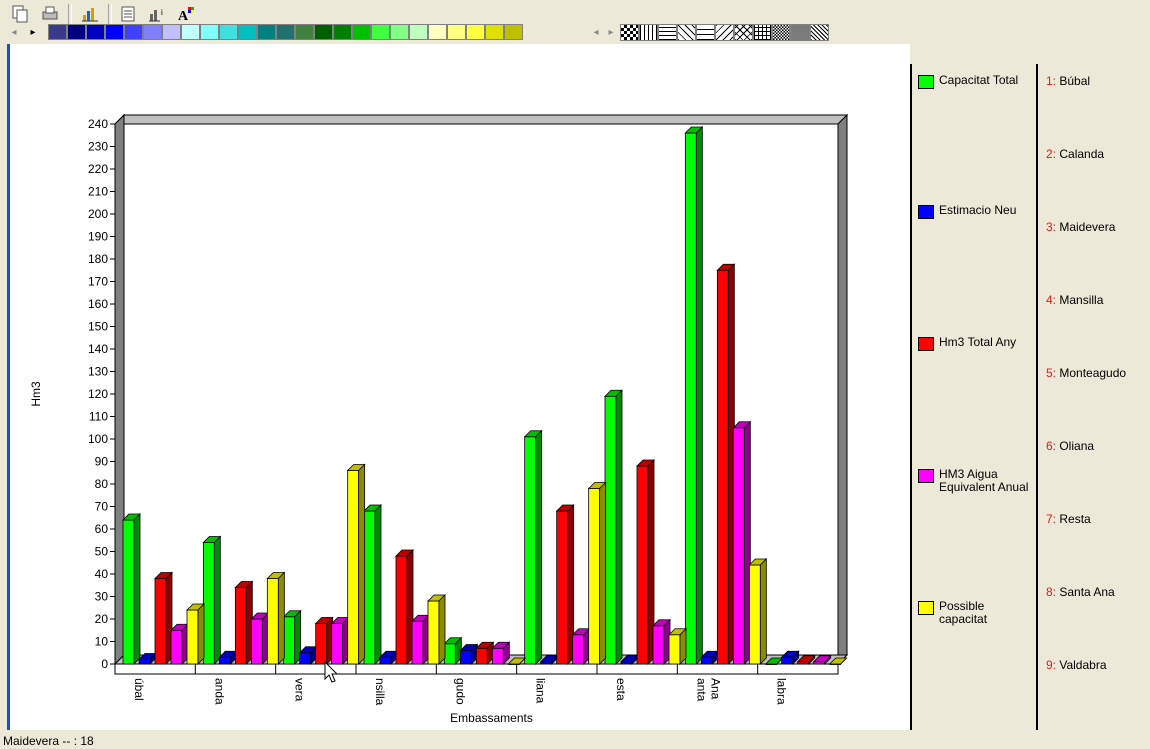  I want to click on y-tick-label: 200, so click(98, 214).